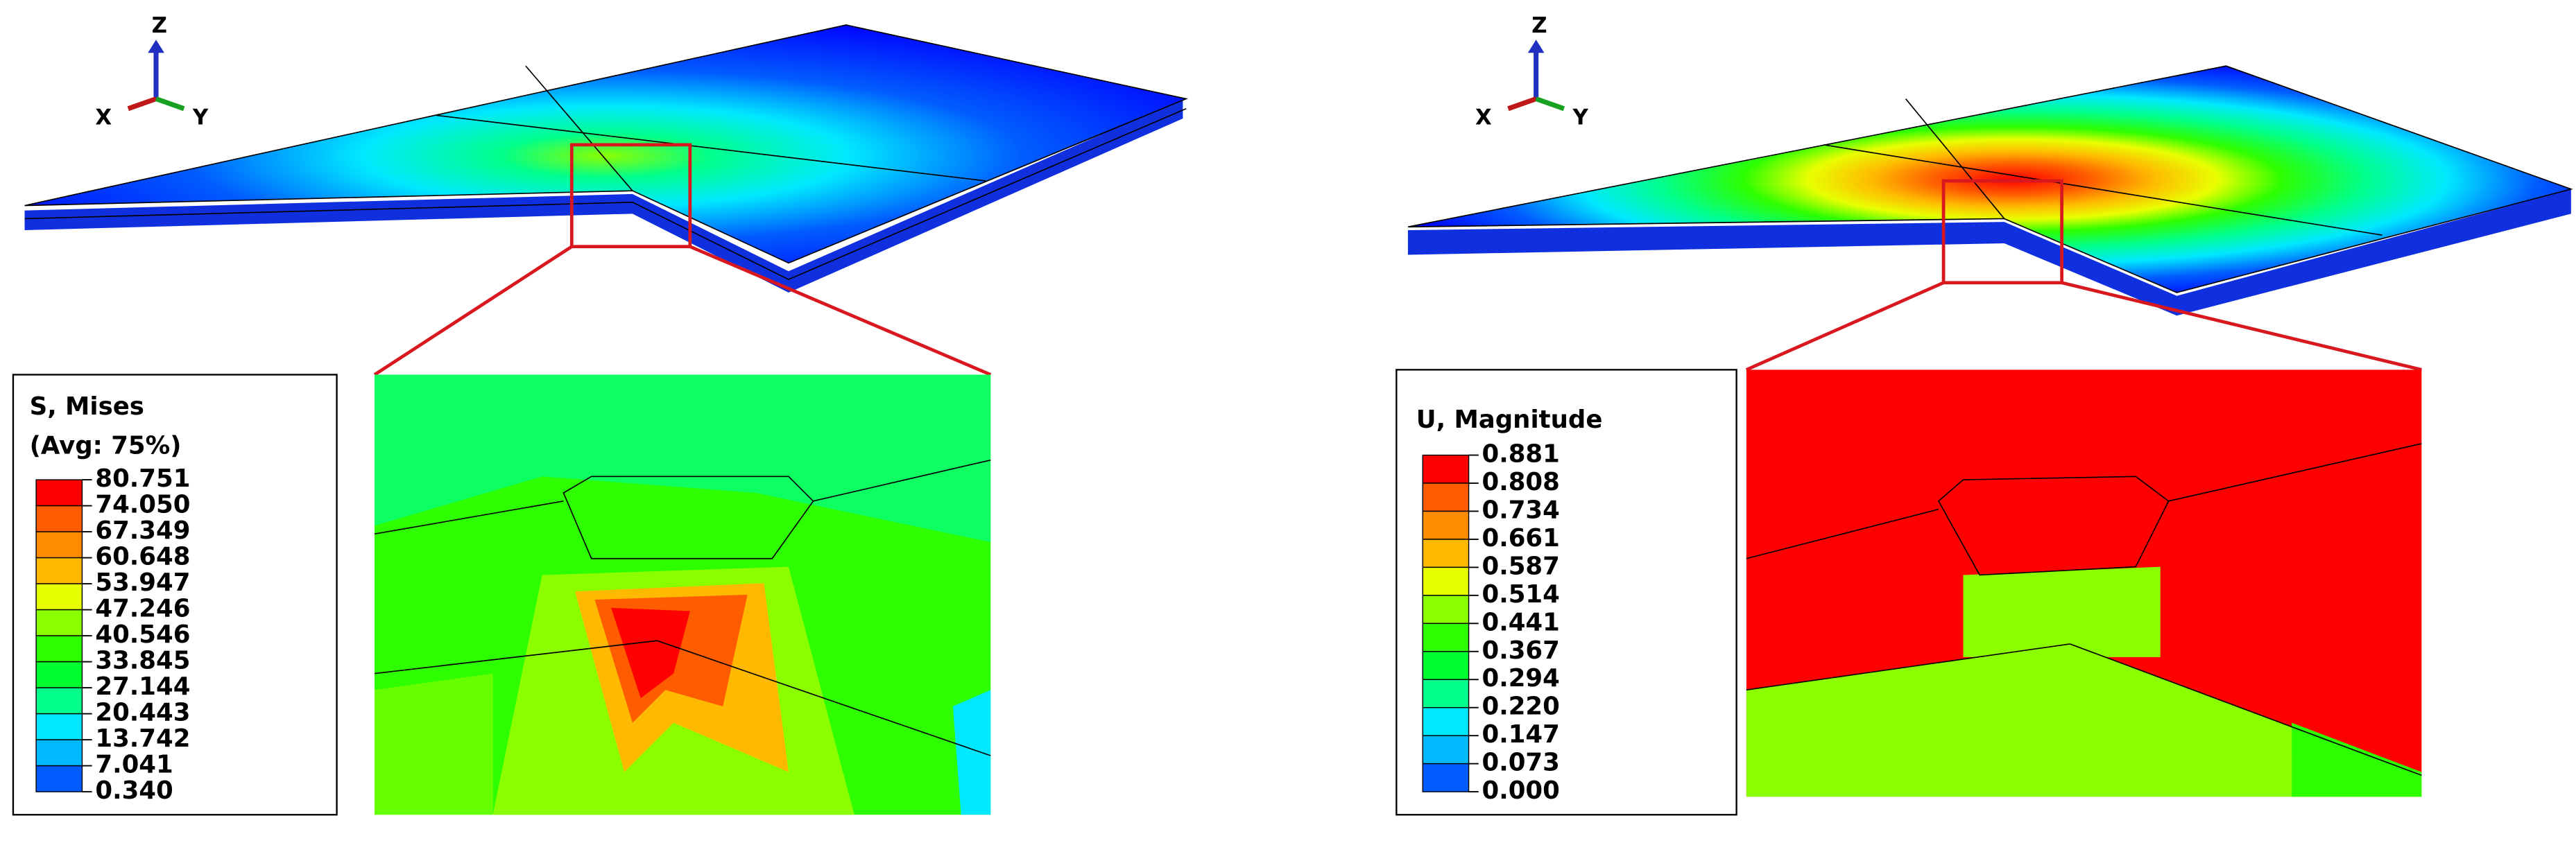 The height and width of the screenshot is (861, 2576). I want to click on legend-value: 0.340, so click(134, 790).